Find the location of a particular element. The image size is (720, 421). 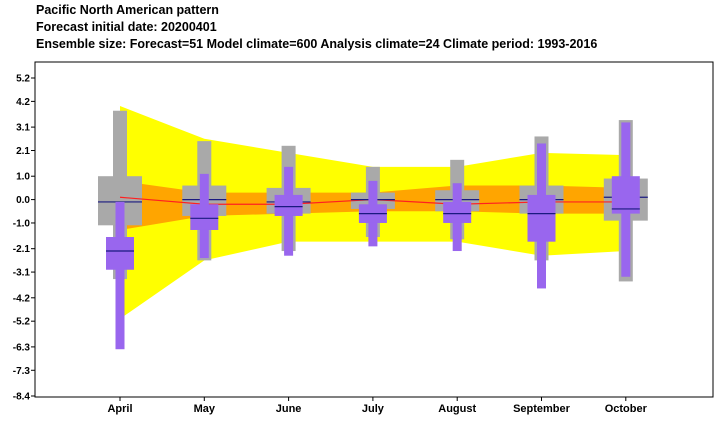

y-tick-label: 3.1 is located at coordinates (23, 128).